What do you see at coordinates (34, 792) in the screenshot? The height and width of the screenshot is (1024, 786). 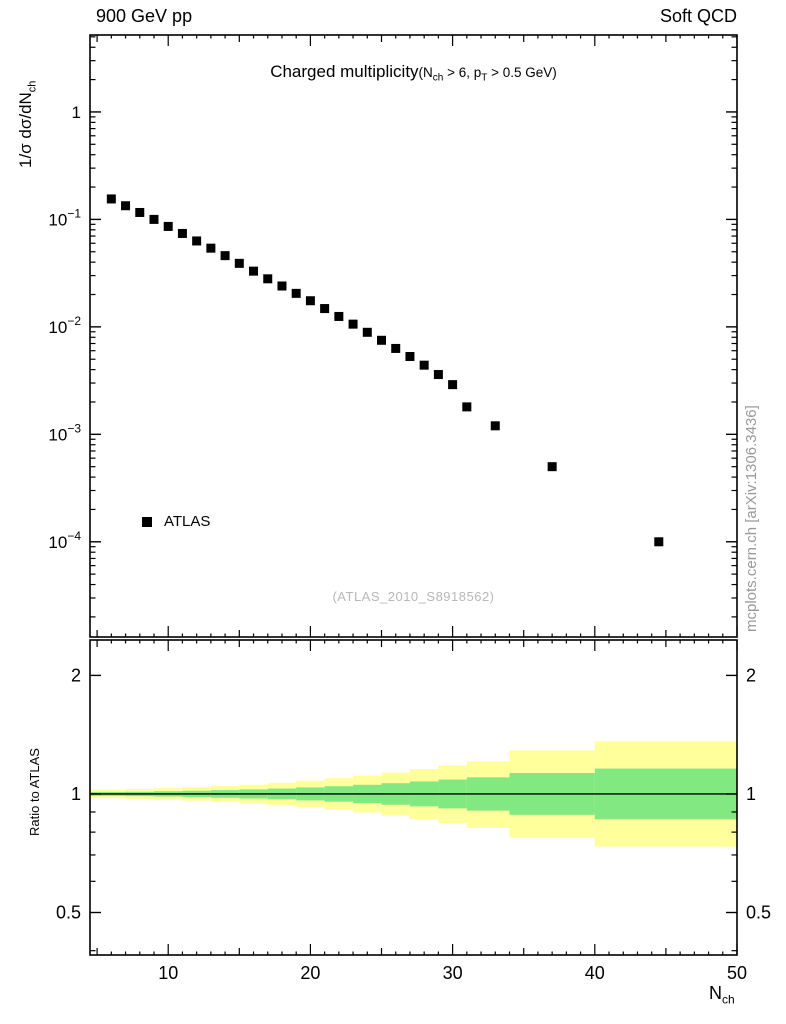 I see `y-axis-label-ratio: Ratio to ATLAS` at bounding box center [34, 792].